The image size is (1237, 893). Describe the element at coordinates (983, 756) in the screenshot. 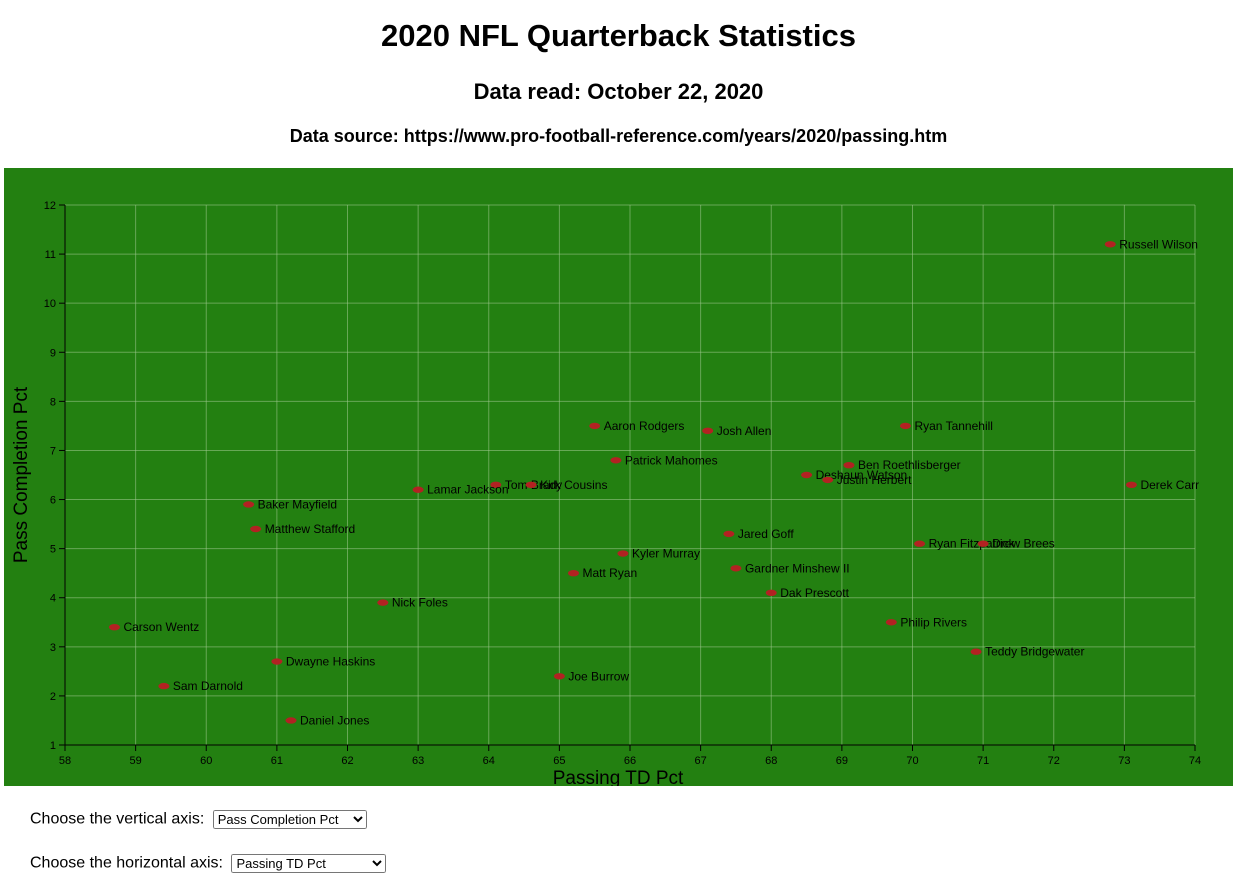

I see `x-tick: 71` at that location.